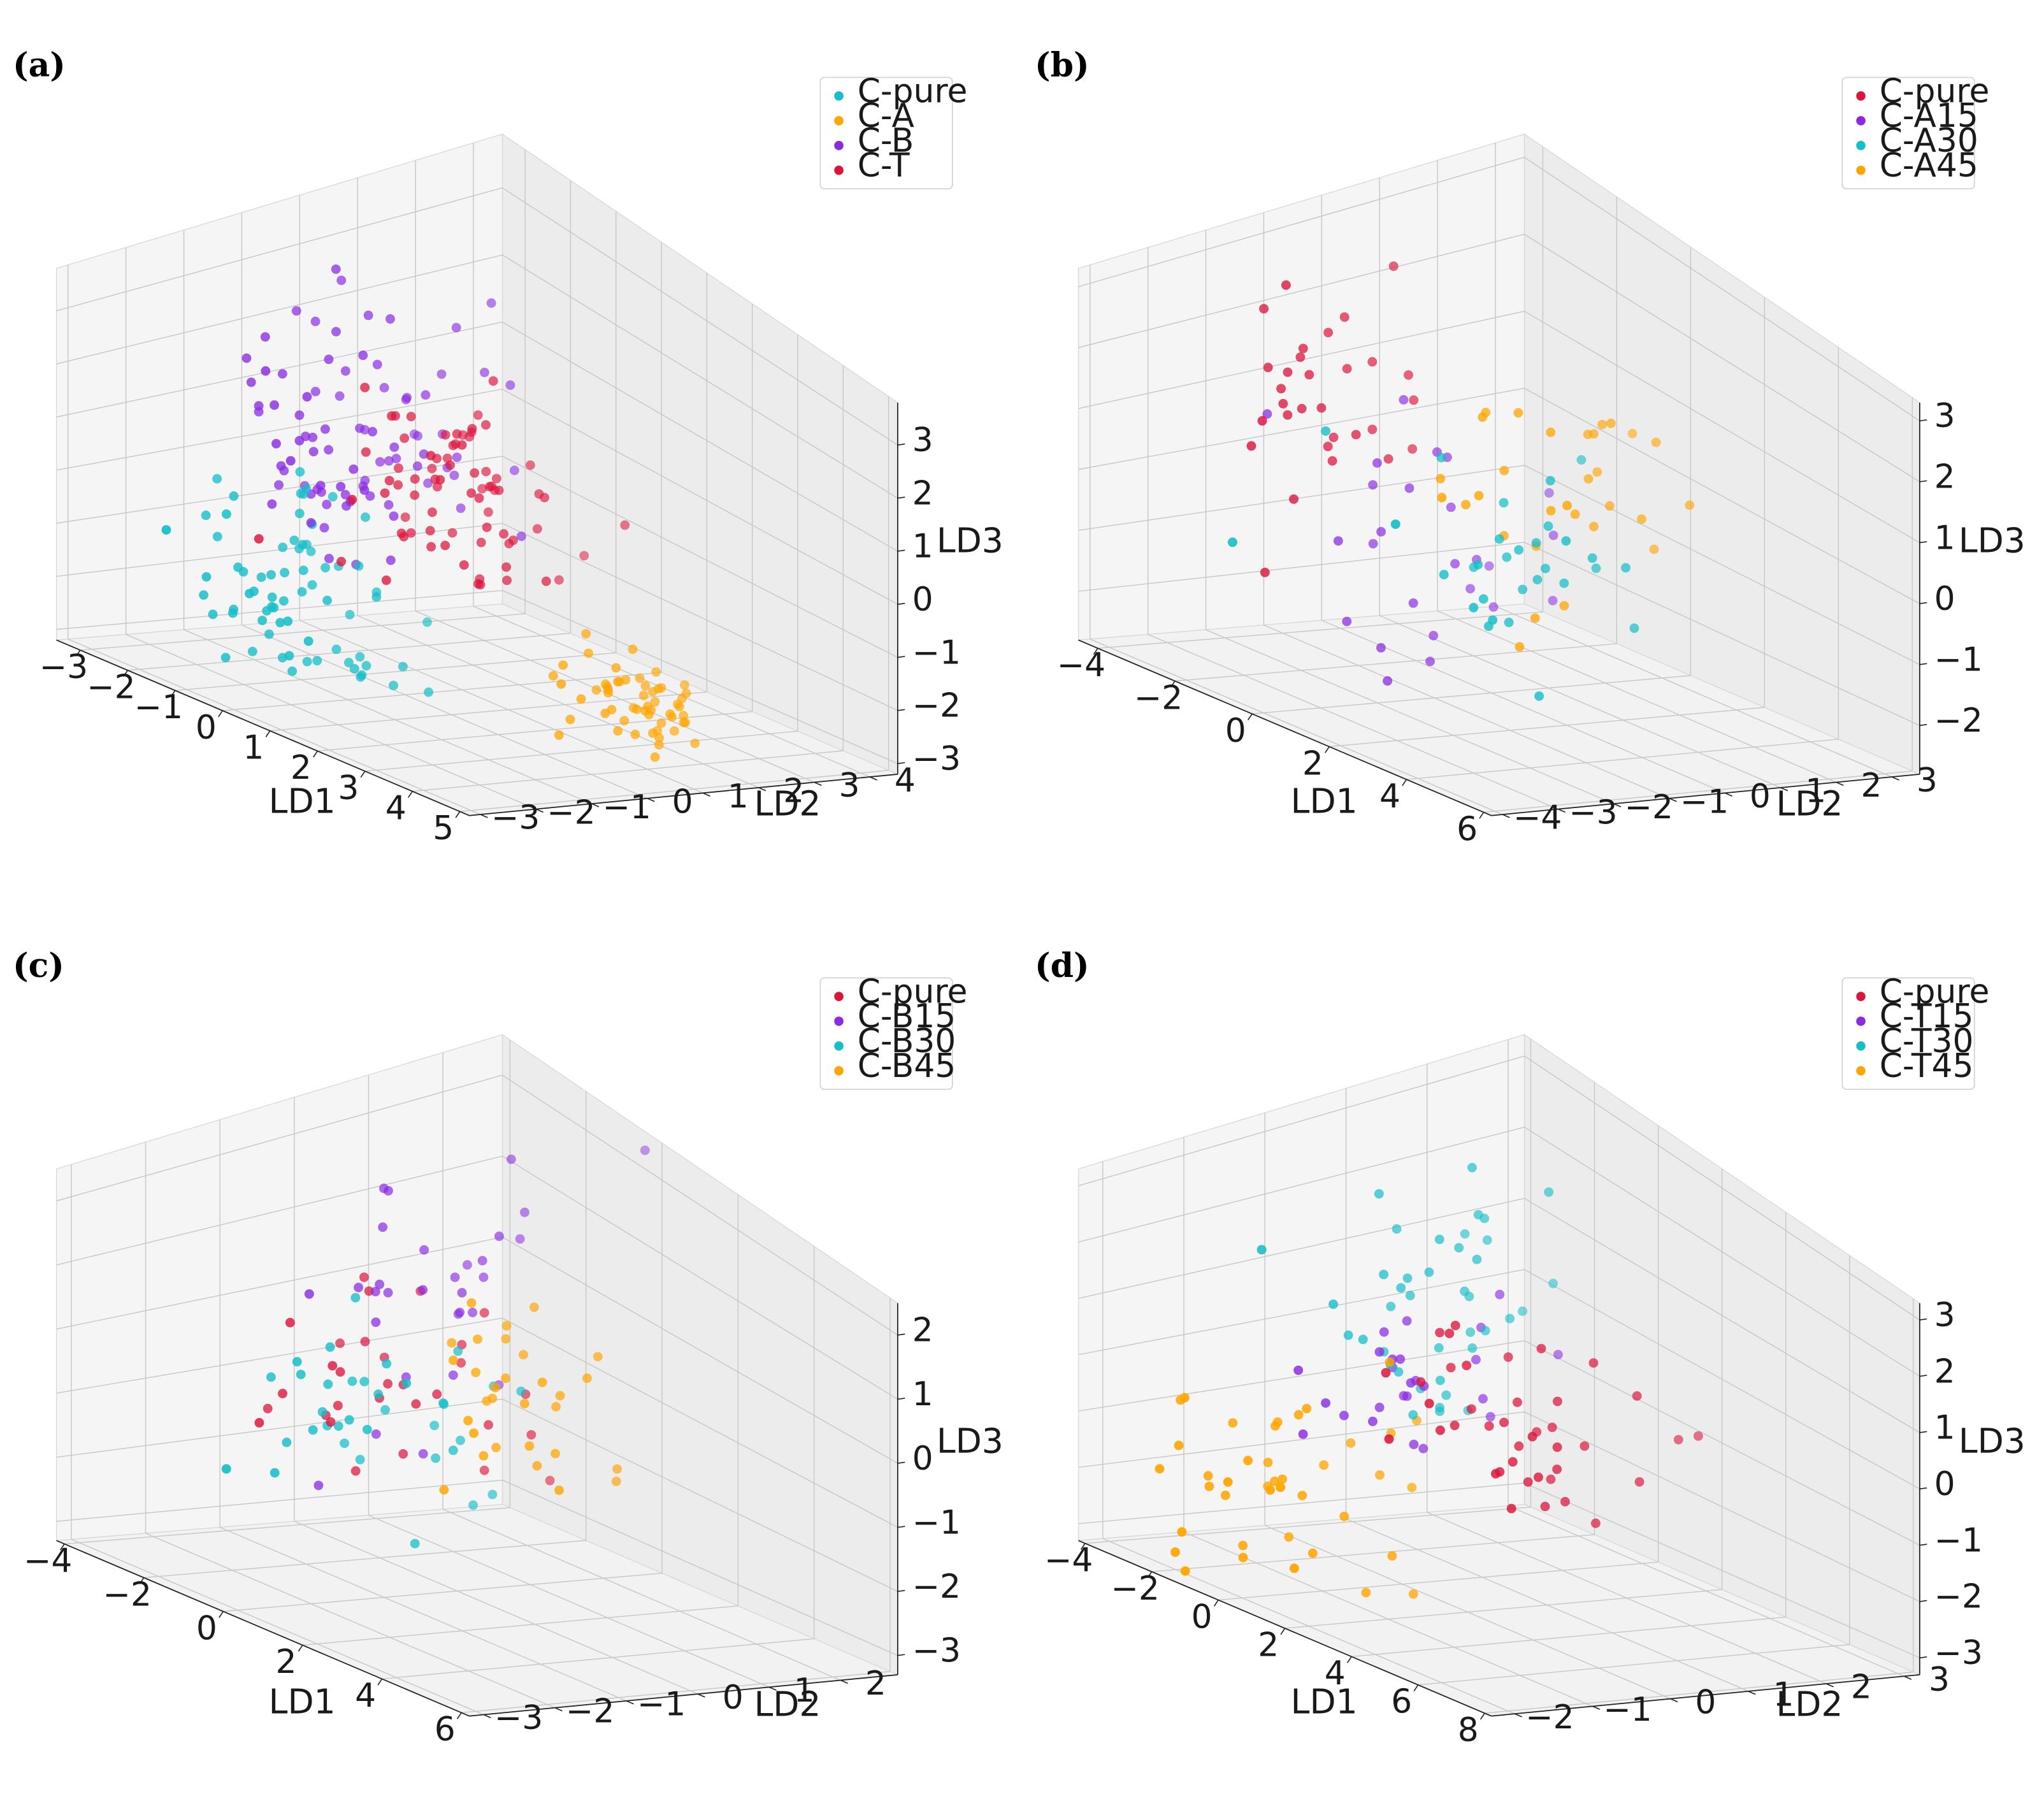 Image resolution: width=2044 pixels, height=1801 pixels. What do you see at coordinates (301, 768) in the screenshot?
I see `x-tick-label: 2` at bounding box center [301, 768].